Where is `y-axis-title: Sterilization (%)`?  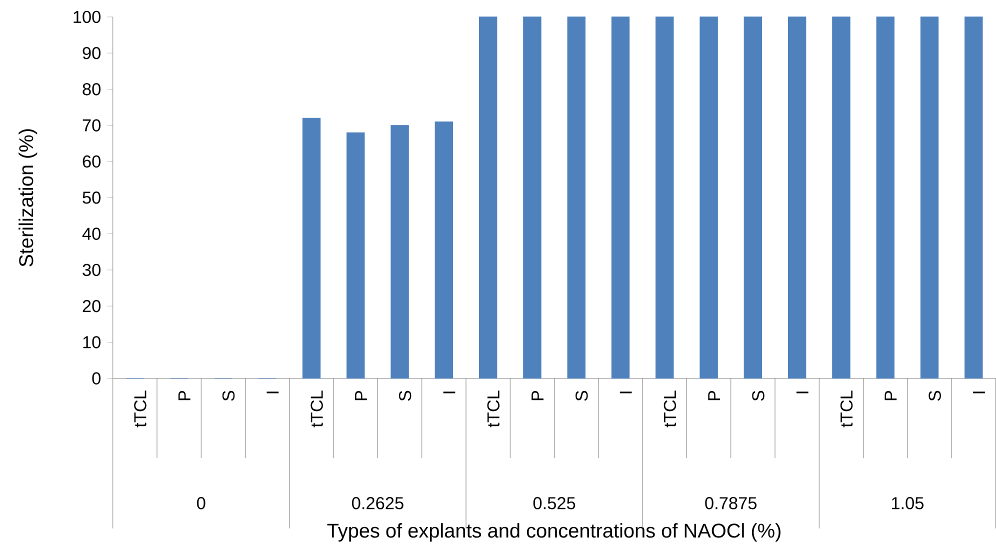 y-axis-title: Sterilization (%) is located at coordinates (28, 198).